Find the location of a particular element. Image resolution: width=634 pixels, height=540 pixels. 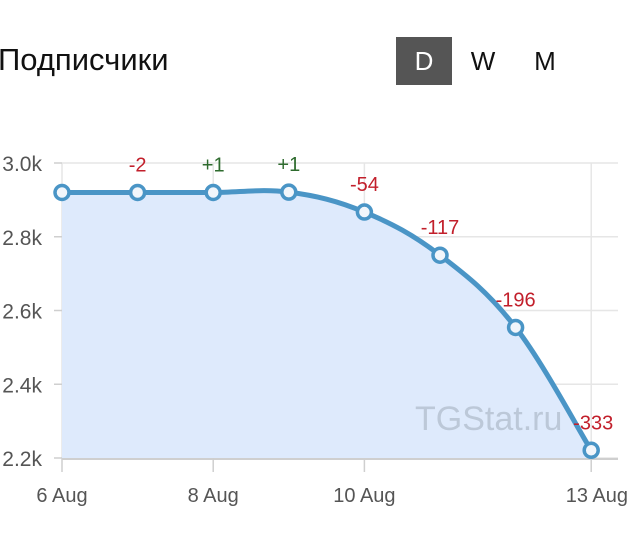

chart-title: Подписчики is located at coordinates (84, 59).